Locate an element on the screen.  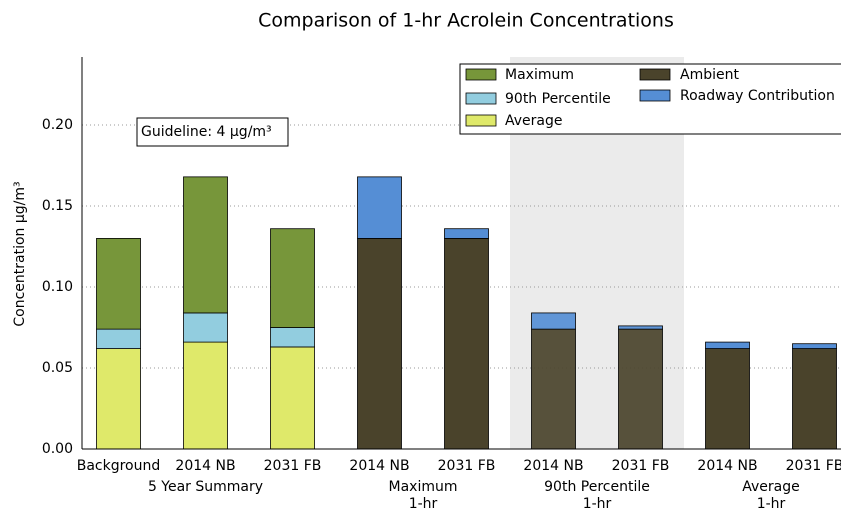
x-tick-label: Background is located at coordinates (119, 466).